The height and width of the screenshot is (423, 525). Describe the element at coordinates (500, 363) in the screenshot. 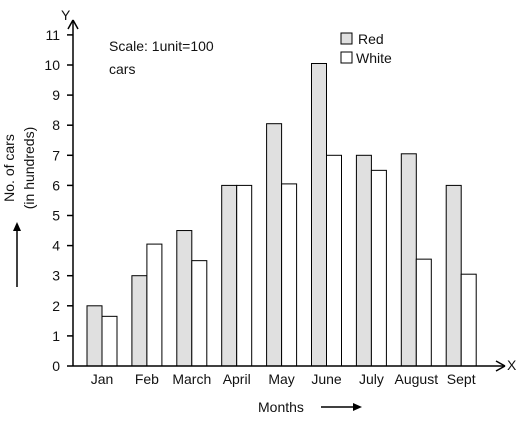

I see `x-axis-arrow-top` at that location.